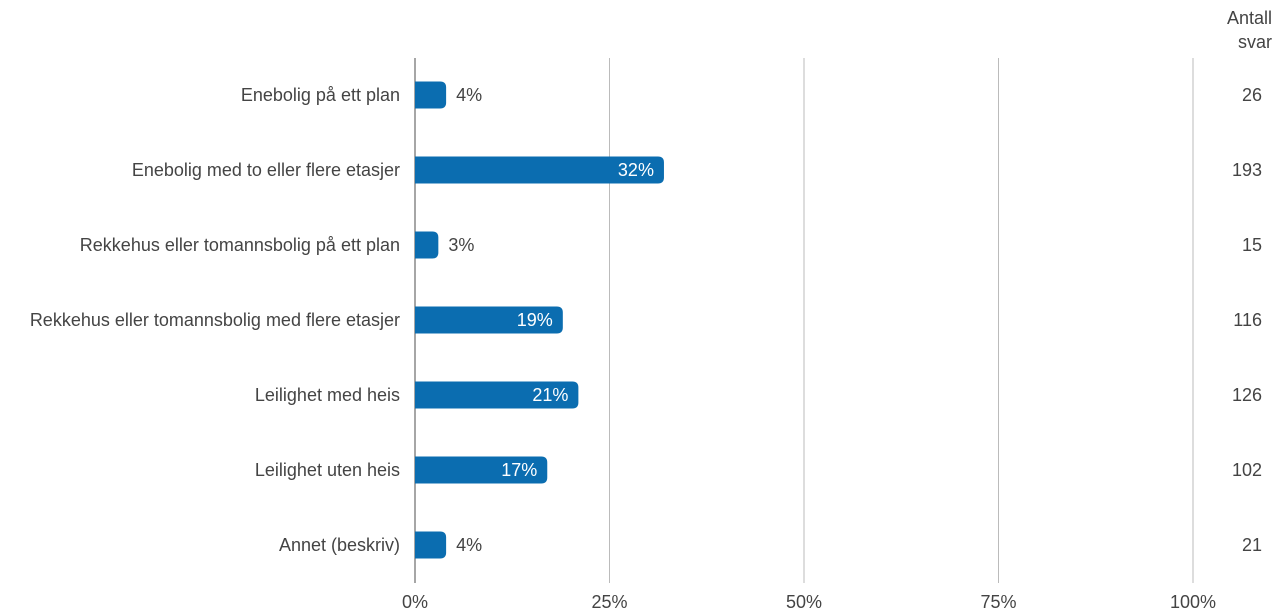 This screenshot has width=1286, height=615. Describe the element at coordinates (1251, 545) in the screenshot. I see `count-label: 21` at that location.